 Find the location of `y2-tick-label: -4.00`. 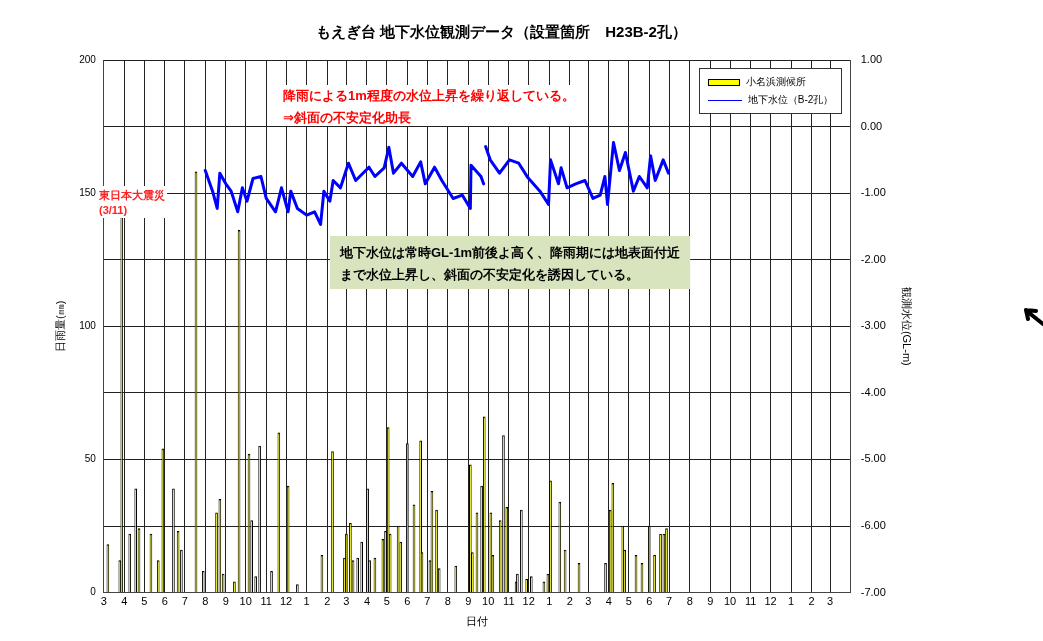

y2-tick-label: -4.00 is located at coordinates (873, 391).